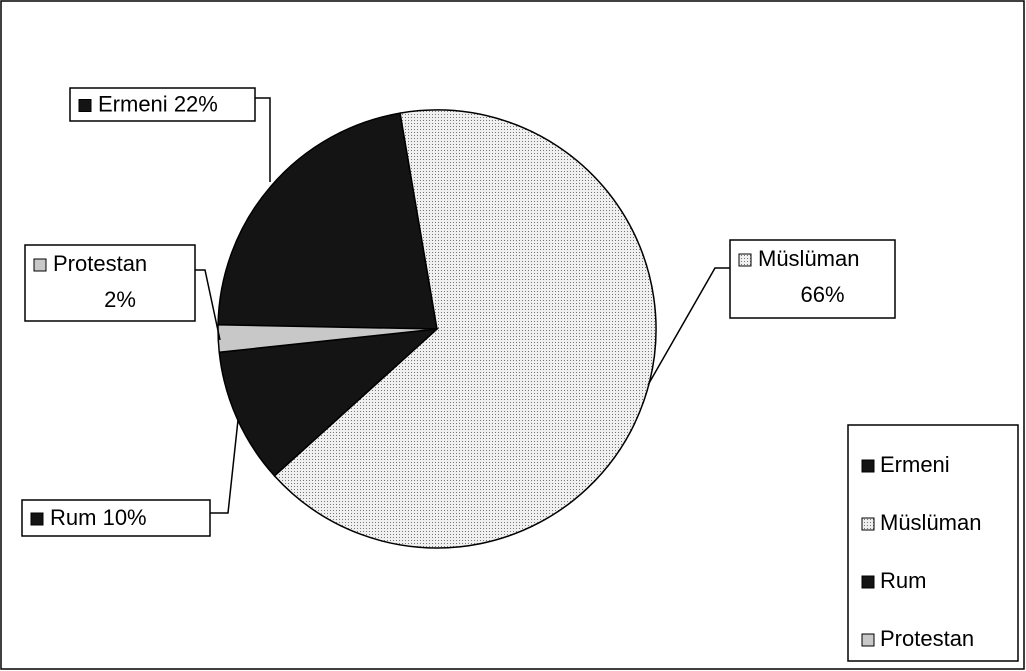 This screenshot has height=671, width=1026. Describe the element at coordinates (930, 522) in the screenshot. I see `legend-label: Müslüman` at that location.